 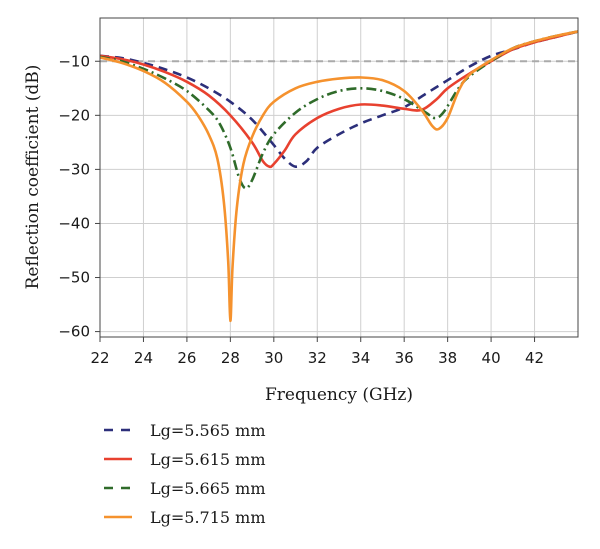 What do you see at coordinates (74, 278) in the screenshot?
I see `y-tick-label: −50` at bounding box center [74, 278].